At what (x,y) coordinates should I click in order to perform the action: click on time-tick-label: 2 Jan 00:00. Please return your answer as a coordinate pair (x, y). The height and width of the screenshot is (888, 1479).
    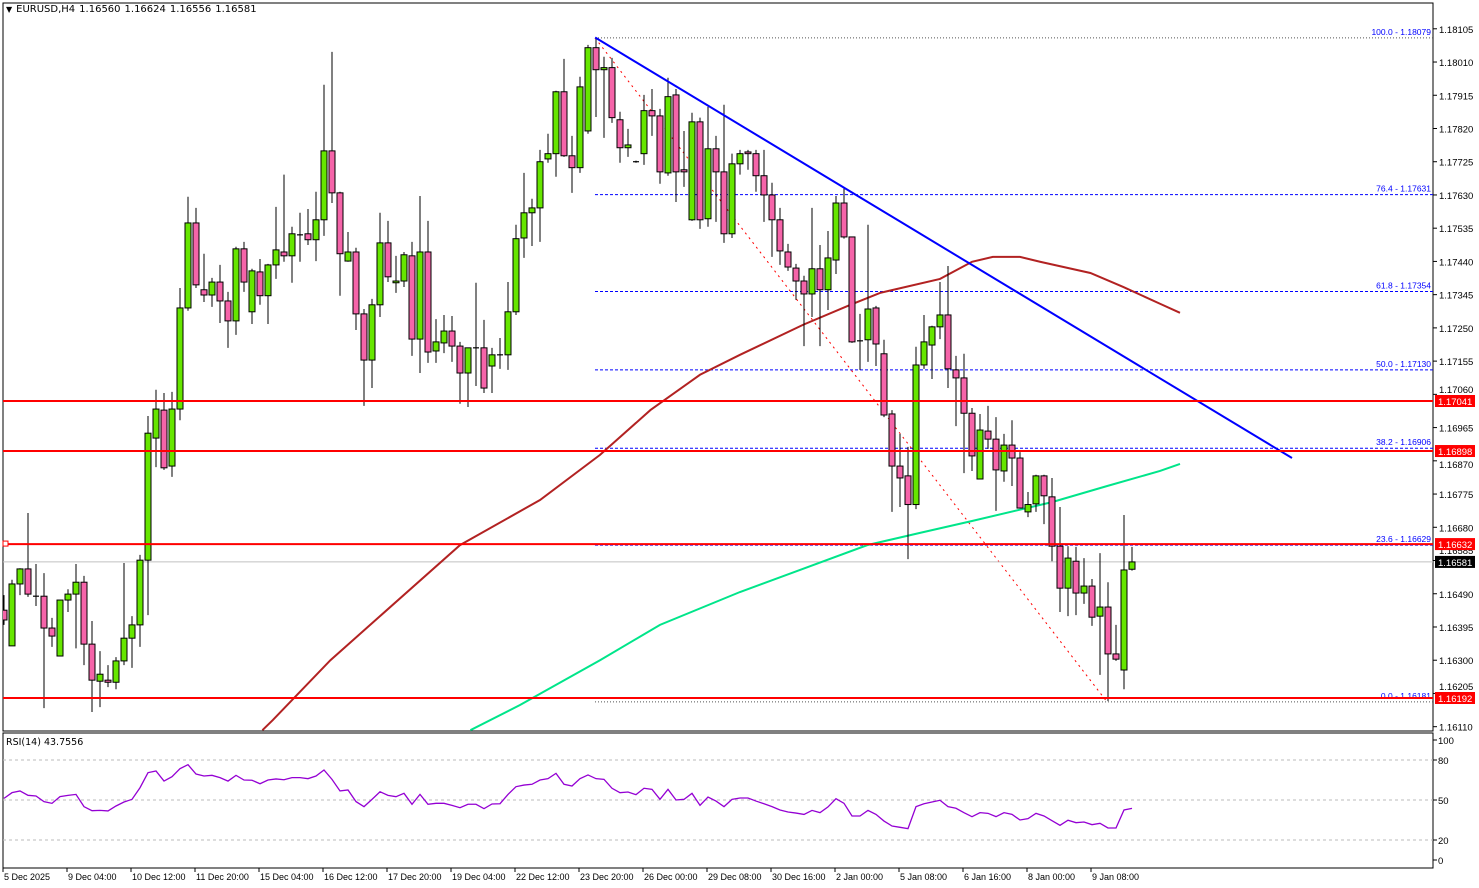
    Looking at the image, I should click on (859, 877).